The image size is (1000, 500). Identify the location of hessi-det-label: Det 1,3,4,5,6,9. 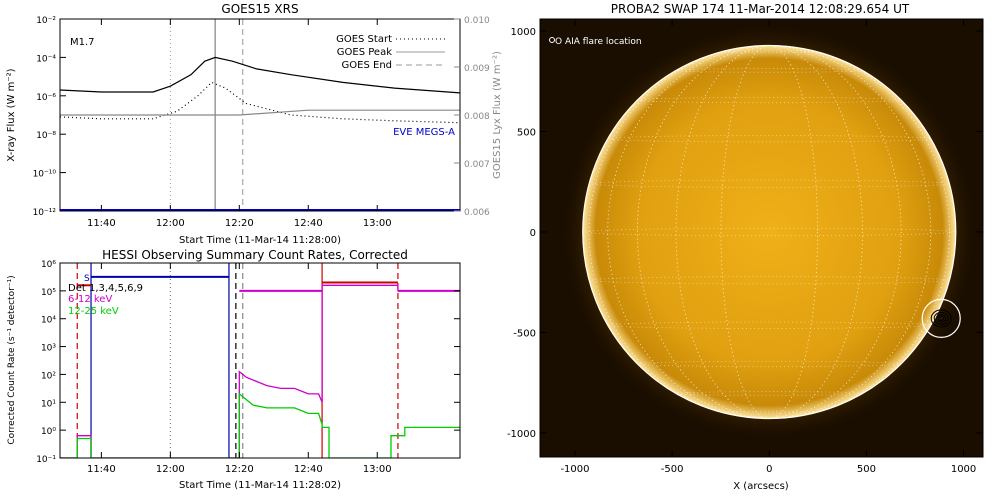
(105, 288).